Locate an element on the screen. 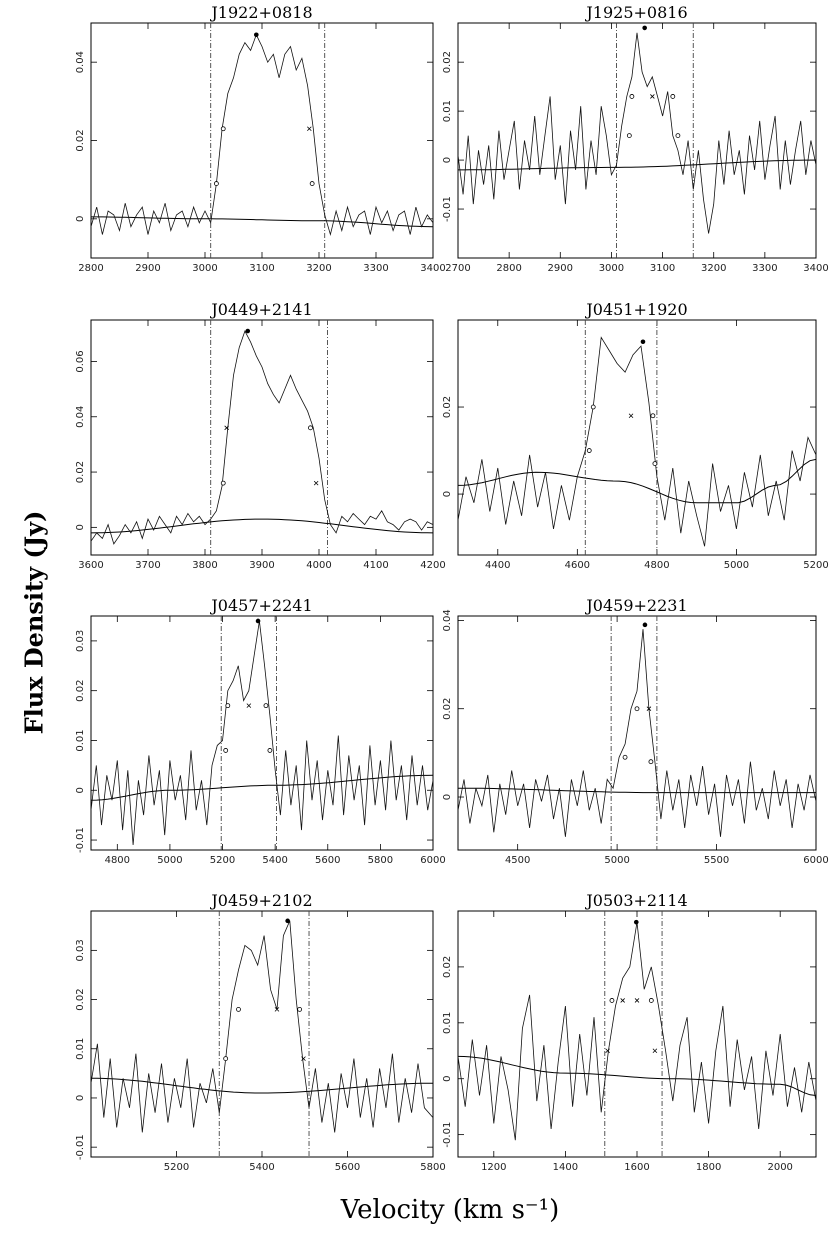 Image resolution: width=831 pixels, height=1238 pixels. panel-title: J1925+0816 is located at coordinates (635, 12).